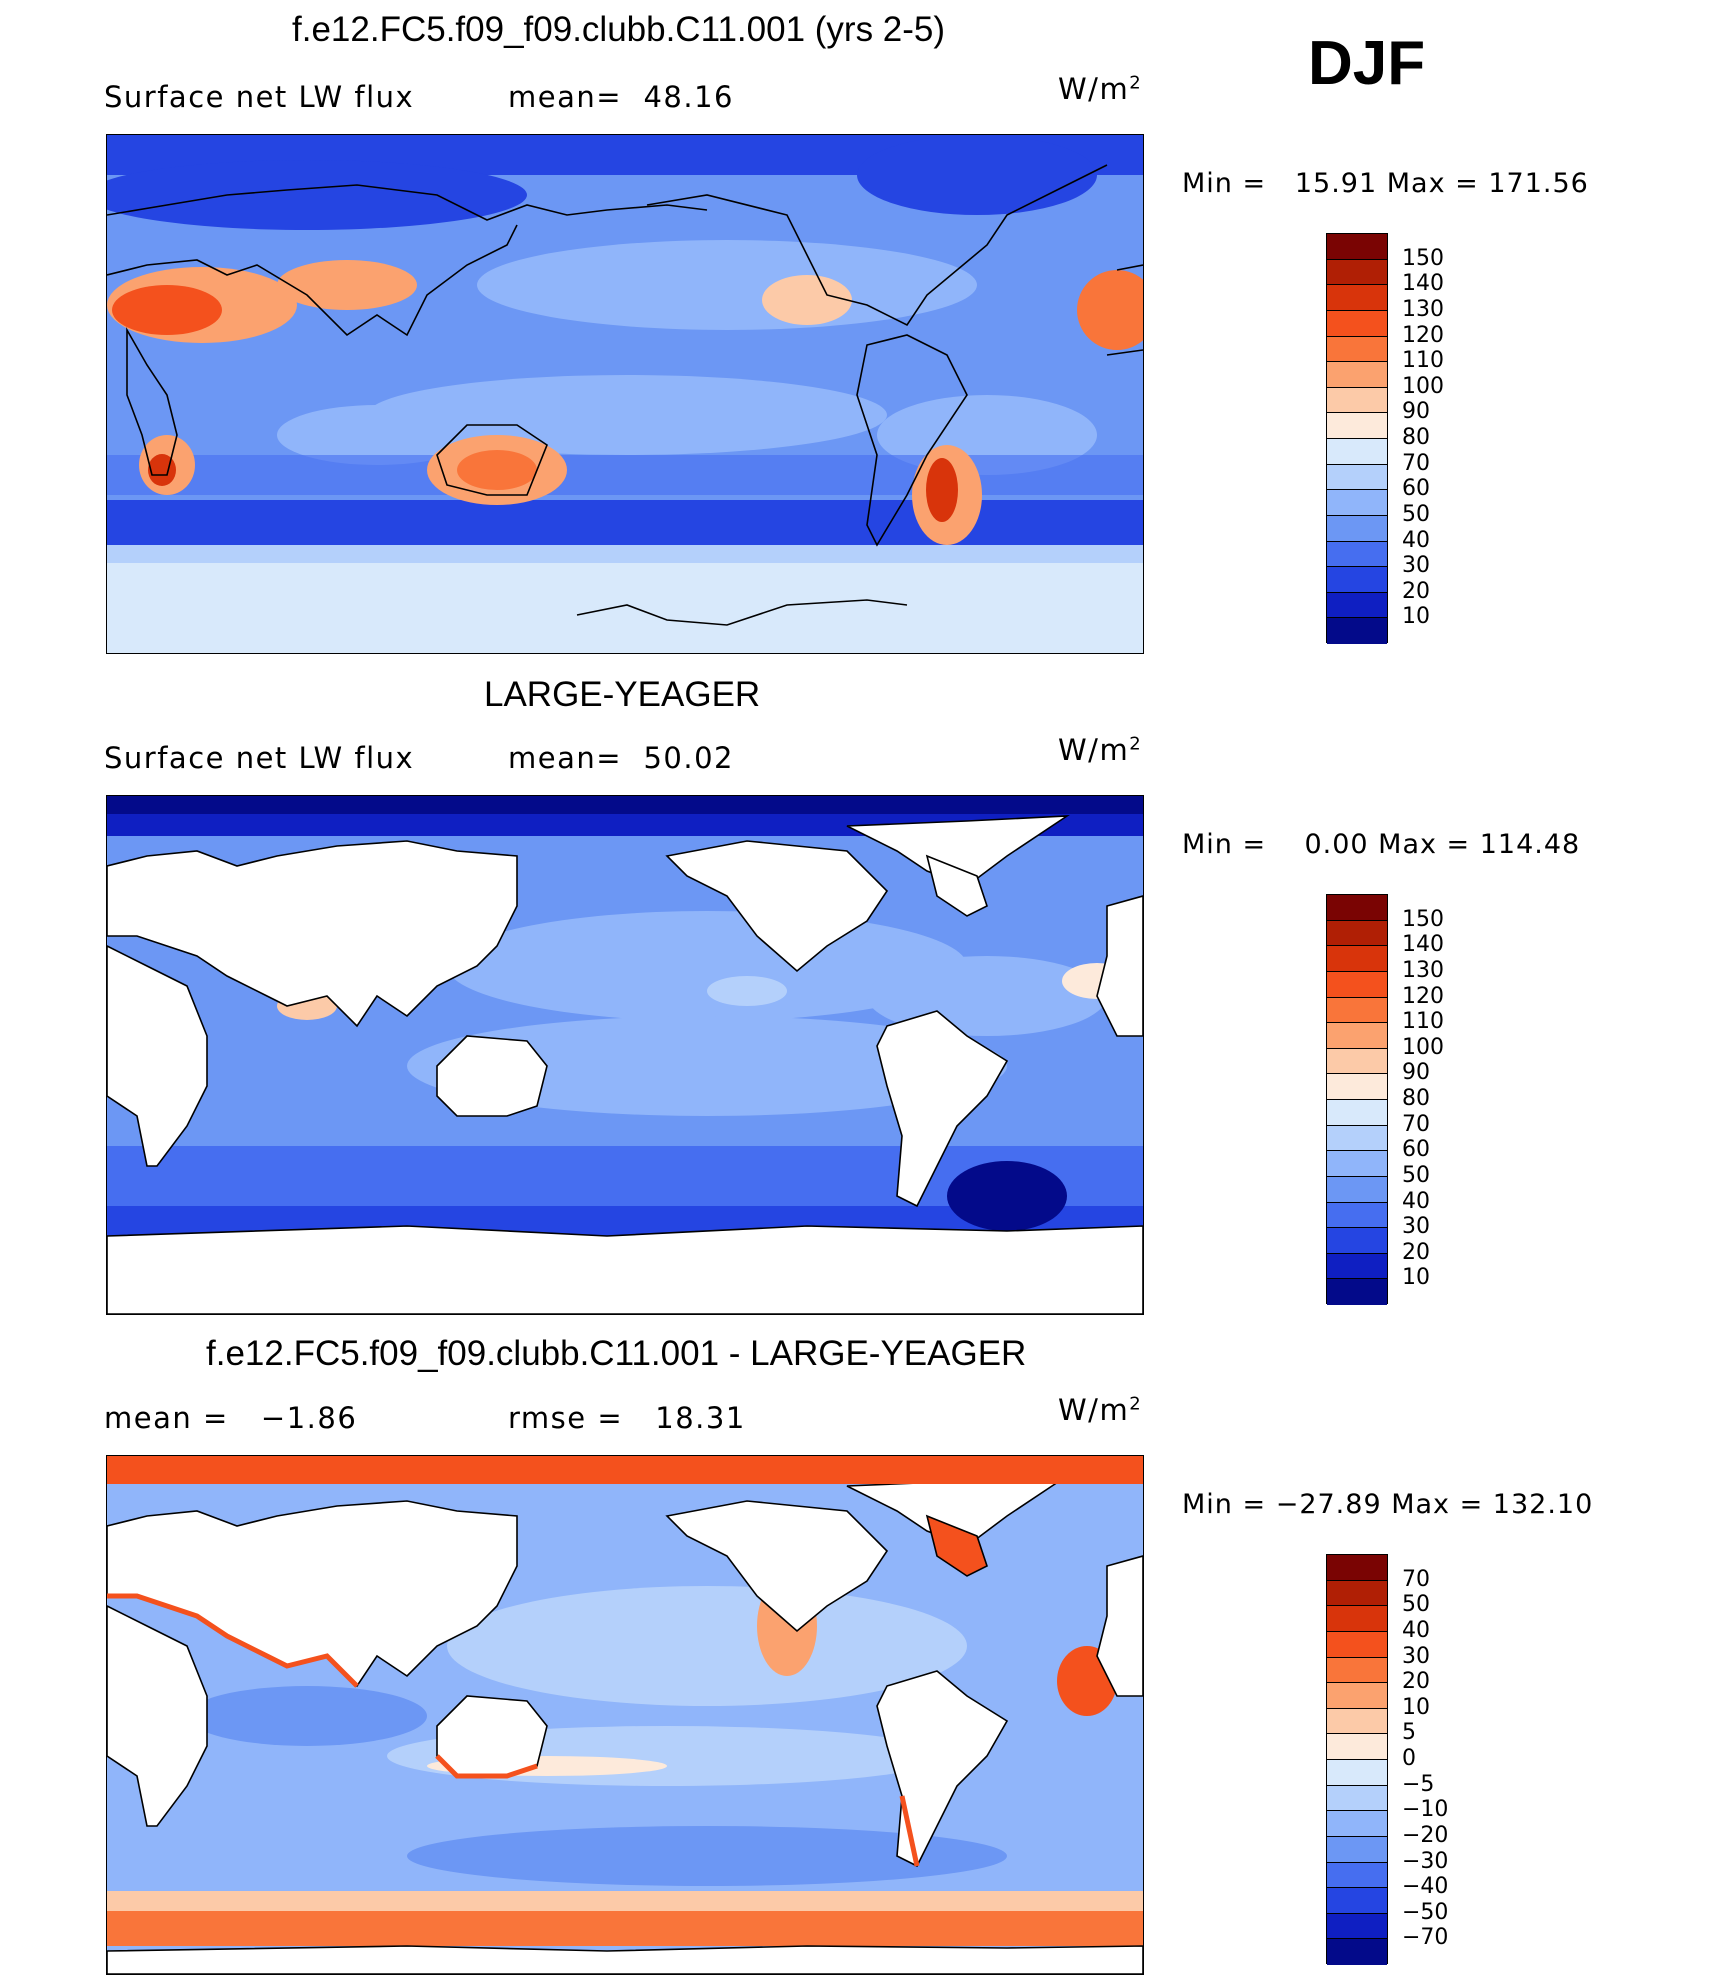 The image size is (1710, 1979). What do you see at coordinates (621, 97) in the screenshot?
I see `panel-1-mean-label: mean= 48.16` at bounding box center [621, 97].